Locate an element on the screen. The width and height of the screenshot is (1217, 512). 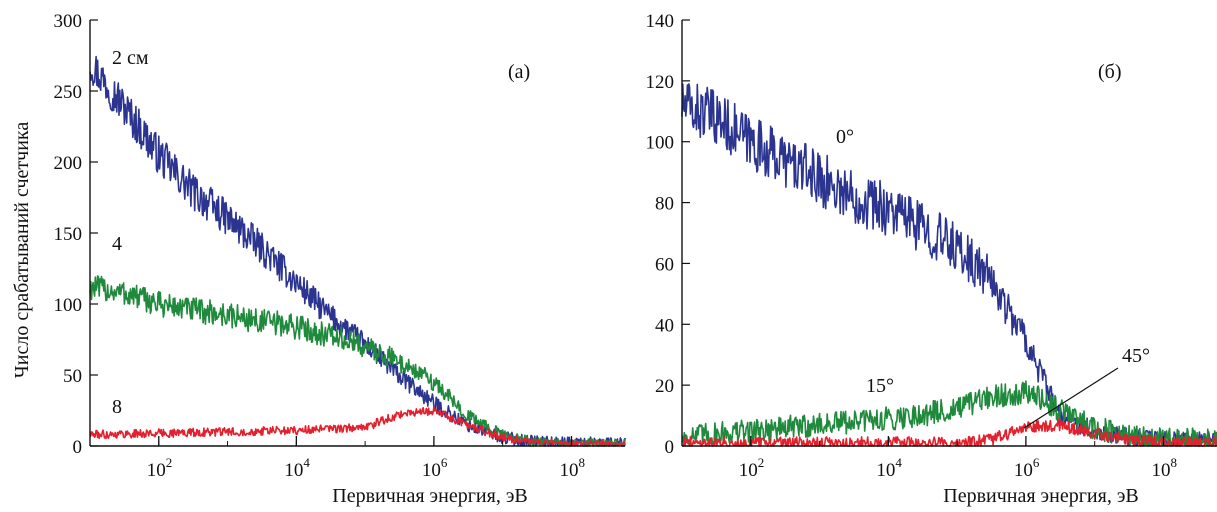
panel-b-y-tick-label: 0 is located at coordinates (670, 447).